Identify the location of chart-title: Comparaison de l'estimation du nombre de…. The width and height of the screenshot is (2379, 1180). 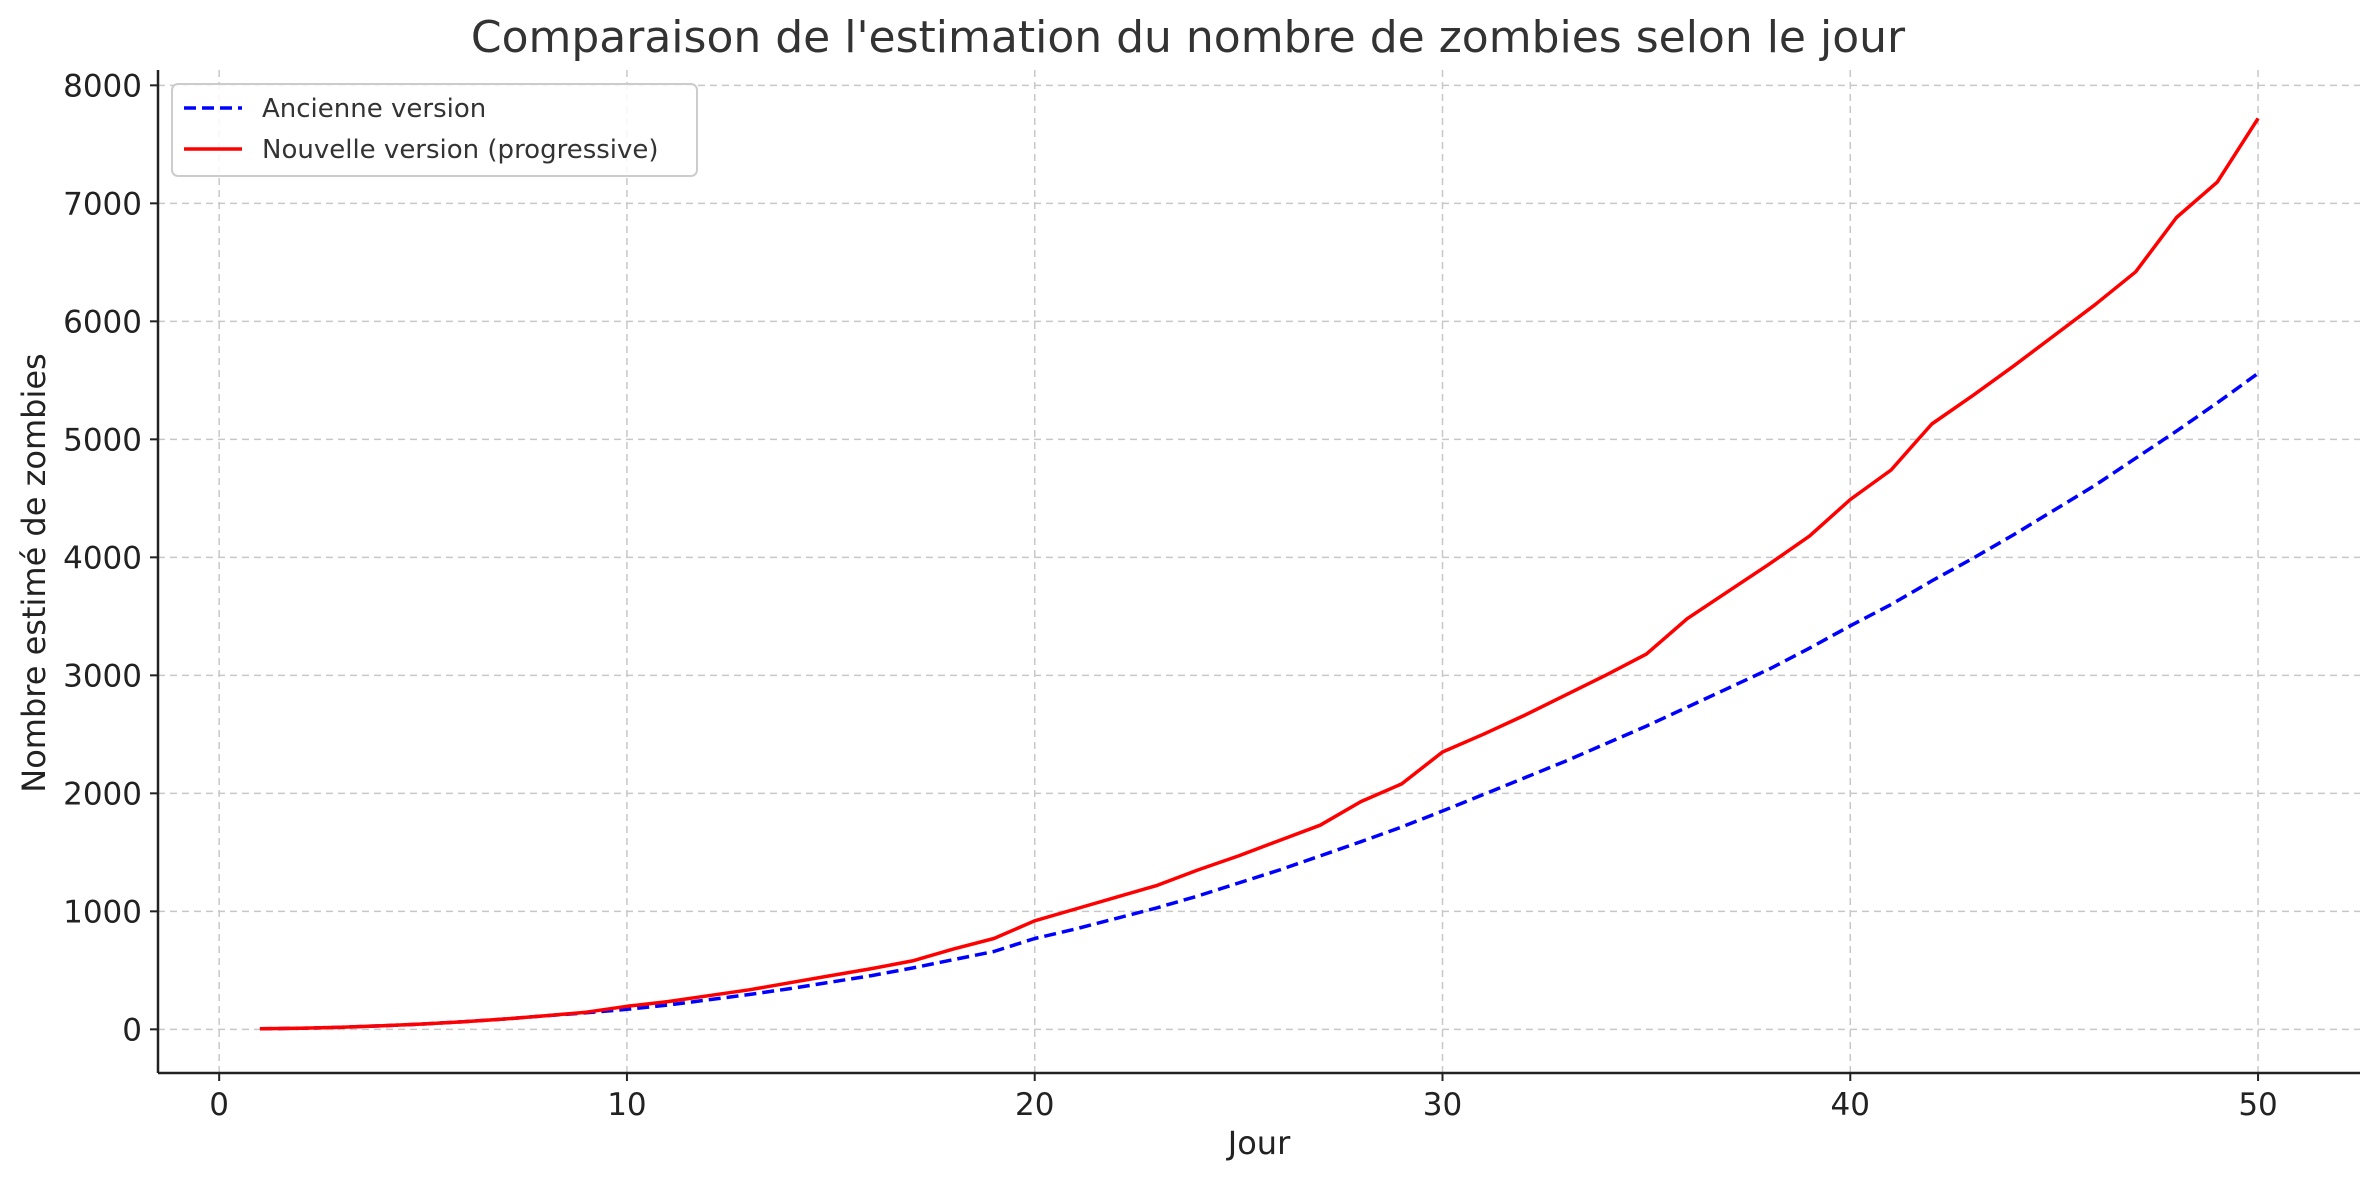
(1188, 37).